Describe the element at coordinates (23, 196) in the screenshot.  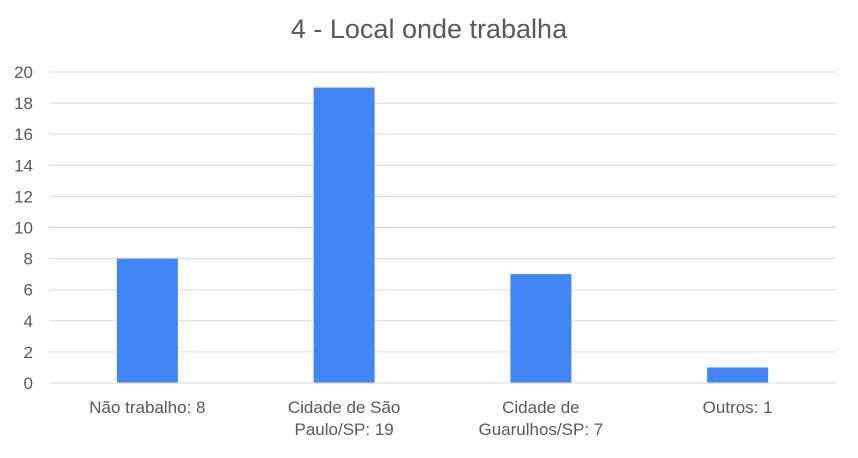
I see `y-tick-label: 12` at that location.